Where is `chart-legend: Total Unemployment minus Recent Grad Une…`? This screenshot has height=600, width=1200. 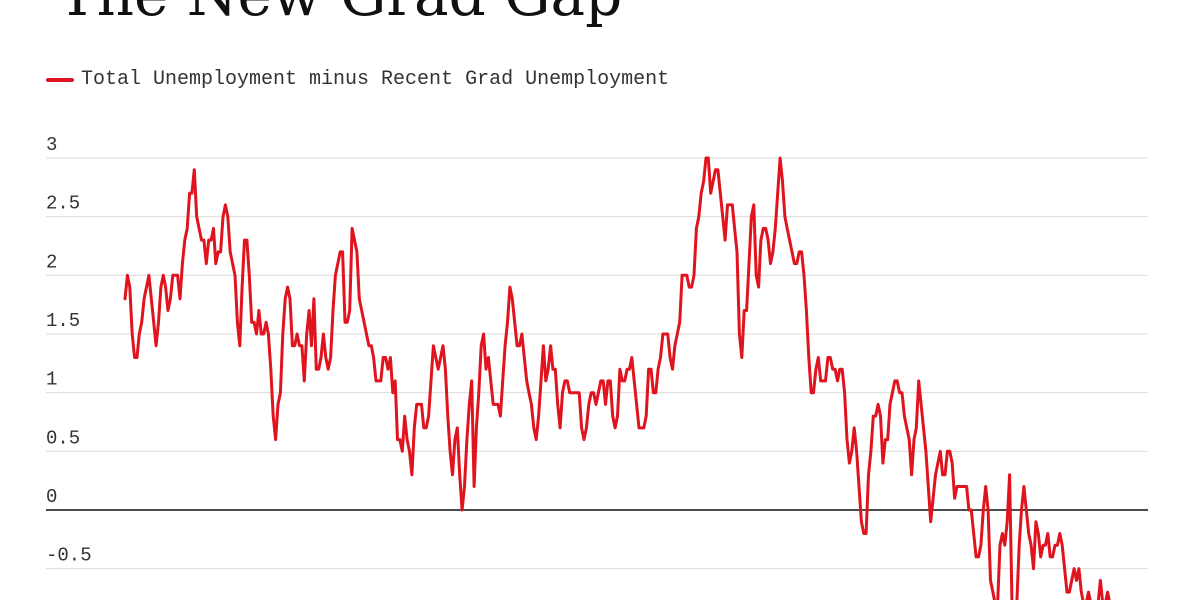
chart-legend: Total Unemployment minus Recent Grad Une… is located at coordinates (357, 79).